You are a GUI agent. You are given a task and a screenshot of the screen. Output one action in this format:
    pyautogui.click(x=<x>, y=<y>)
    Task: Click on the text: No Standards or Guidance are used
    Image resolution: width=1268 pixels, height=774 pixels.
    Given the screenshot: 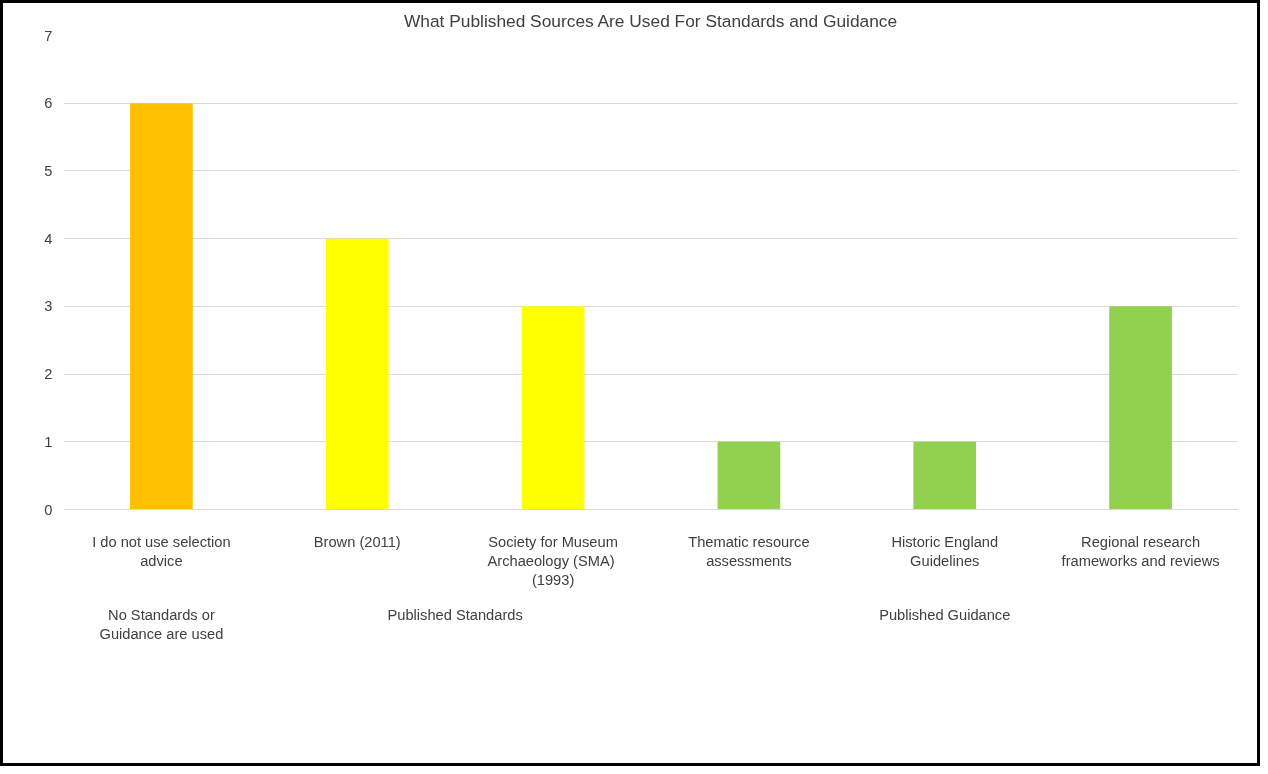 What is the action you would take?
    pyautogui.click(x=161, y=624)
    